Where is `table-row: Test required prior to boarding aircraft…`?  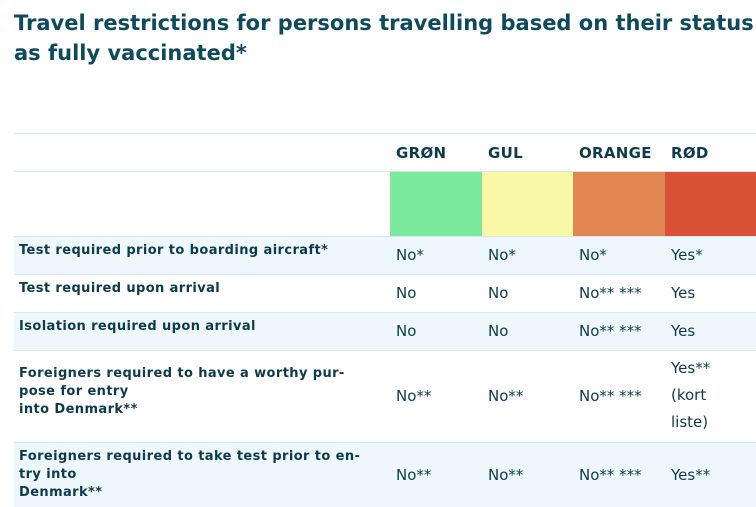 table-row: Test required prior to boarding aircraft… is located at coordinates (385, 255).